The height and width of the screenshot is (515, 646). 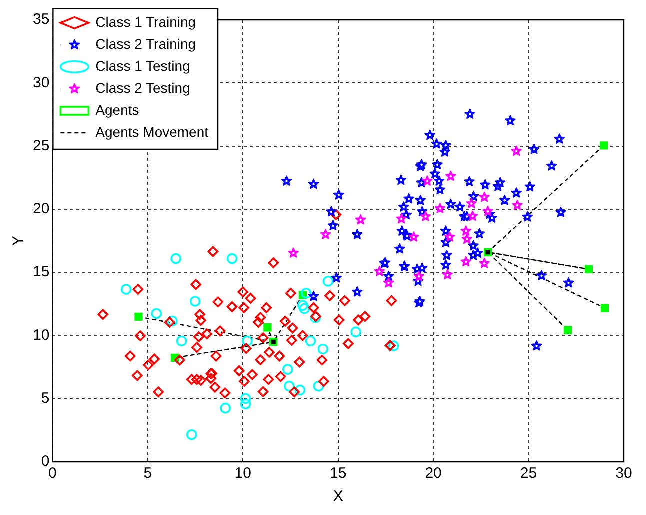 I want to click on x-tick-label: 20, so click(x=433, y=473).